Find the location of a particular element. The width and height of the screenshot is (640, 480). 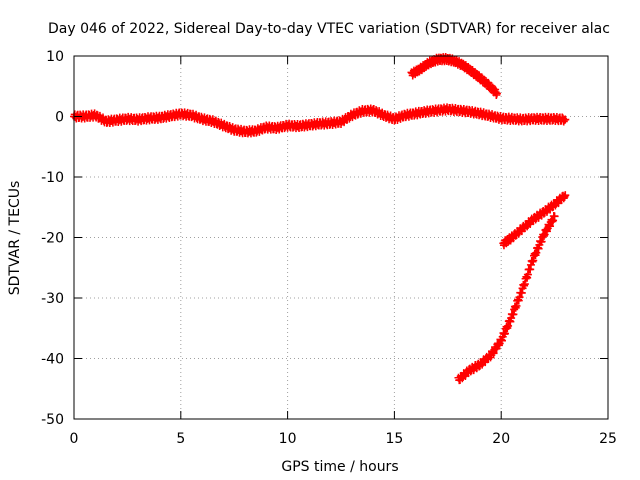

x-tick-label: 0 is located at coordinates (74, 439).